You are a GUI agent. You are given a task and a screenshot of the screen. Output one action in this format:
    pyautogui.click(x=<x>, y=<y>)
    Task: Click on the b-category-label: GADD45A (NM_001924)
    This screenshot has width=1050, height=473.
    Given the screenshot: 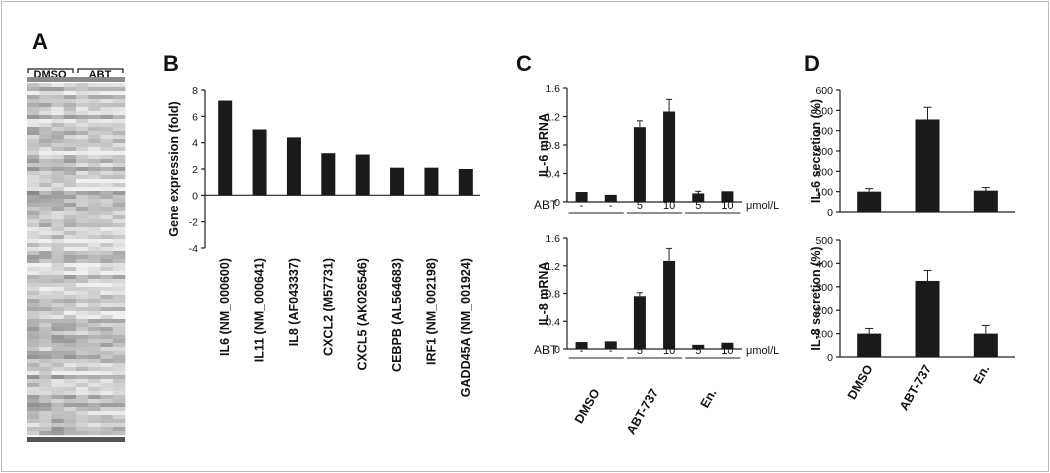 What is the action you would take?
    pyautogui.click(x=466, y=327)
    